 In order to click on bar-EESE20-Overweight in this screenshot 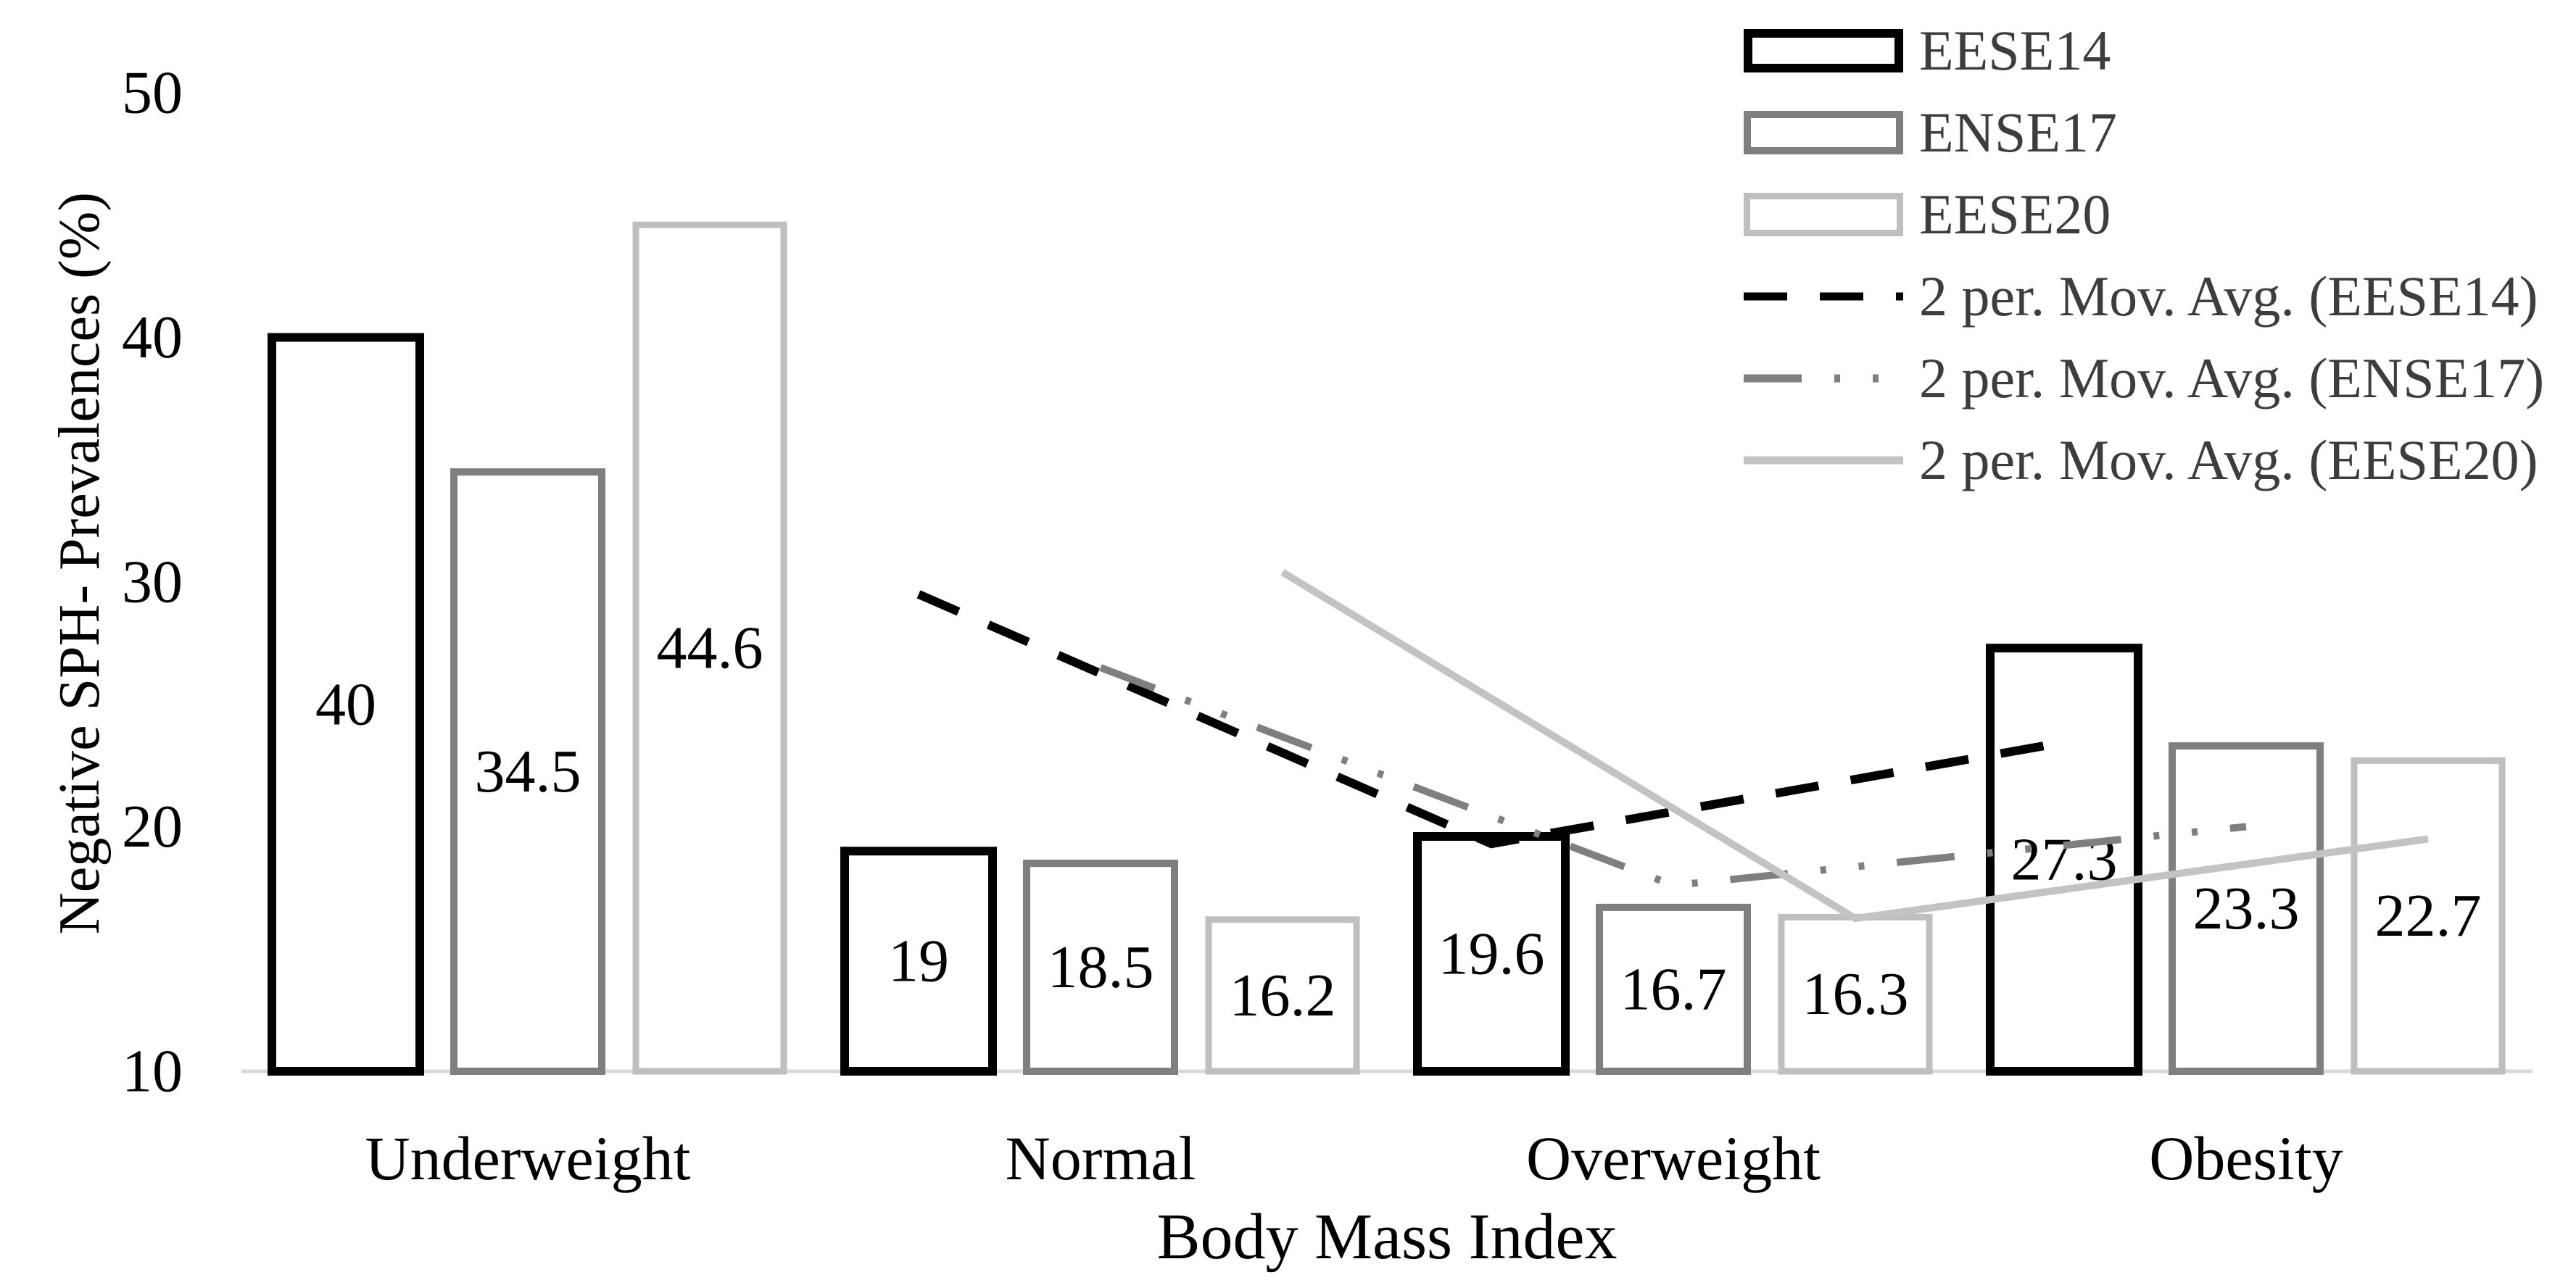, I will do `click(1856, 994)`.